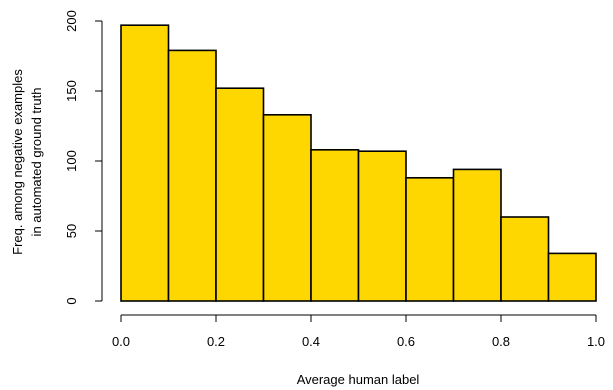  Describe the element at coordinates (596, 341) in the screenshot. I see `x-tick-label: 1.0` at that location.